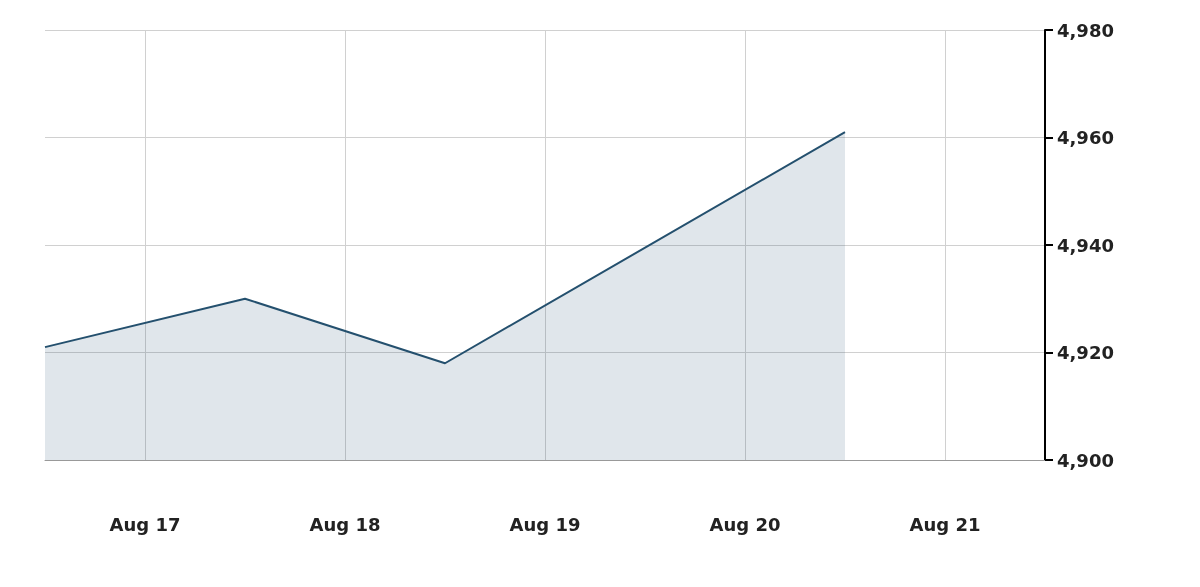  I want to click on x-tick-label: Aug 20, so click(745, 524).